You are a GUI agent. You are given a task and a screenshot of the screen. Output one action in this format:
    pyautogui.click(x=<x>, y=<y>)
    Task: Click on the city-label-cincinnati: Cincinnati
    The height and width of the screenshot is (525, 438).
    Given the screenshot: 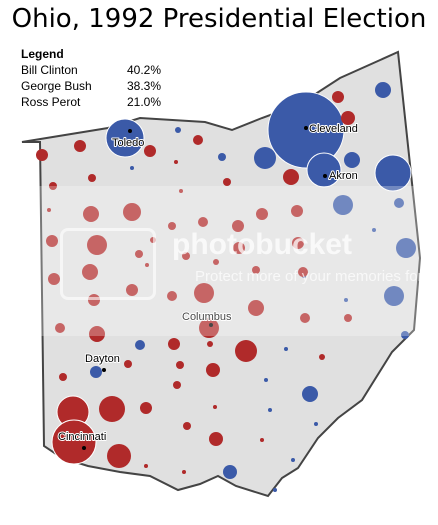 What is the action you would take?
    pyautogui.click(x=82, y=437)
    